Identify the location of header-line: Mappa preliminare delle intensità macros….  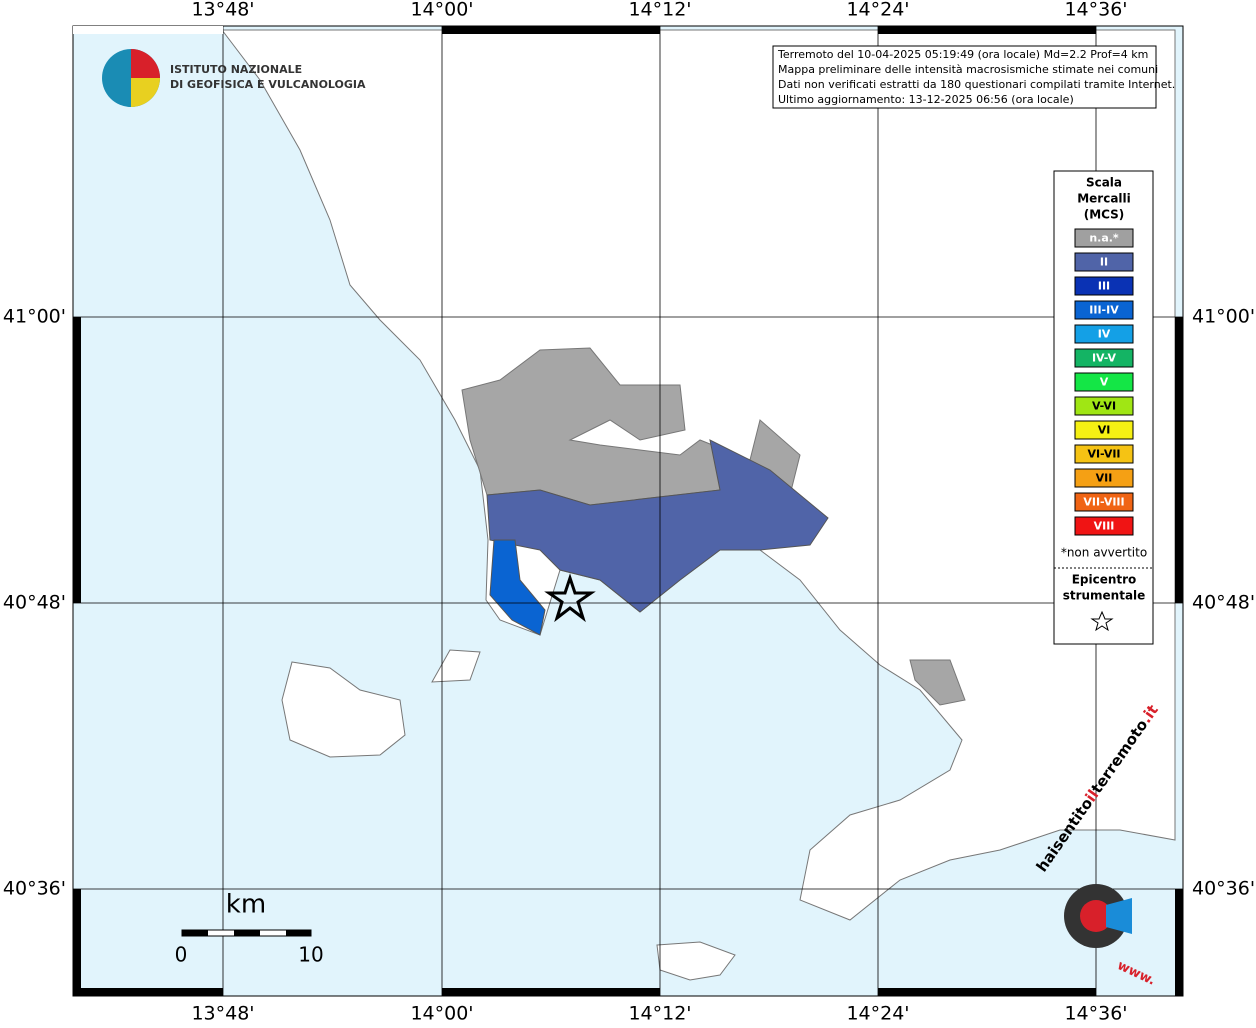
(968, 69).